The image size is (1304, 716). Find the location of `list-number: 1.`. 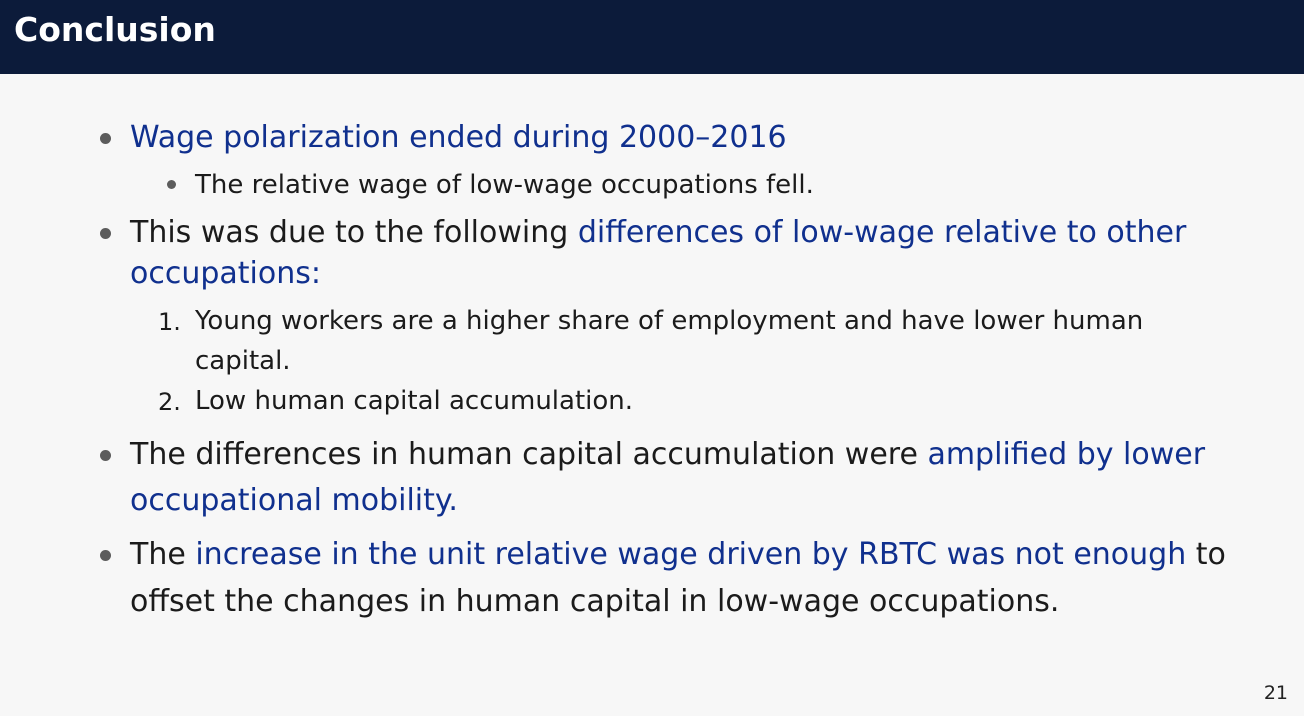

list-number: 1. is located at coordinates (169, 322).